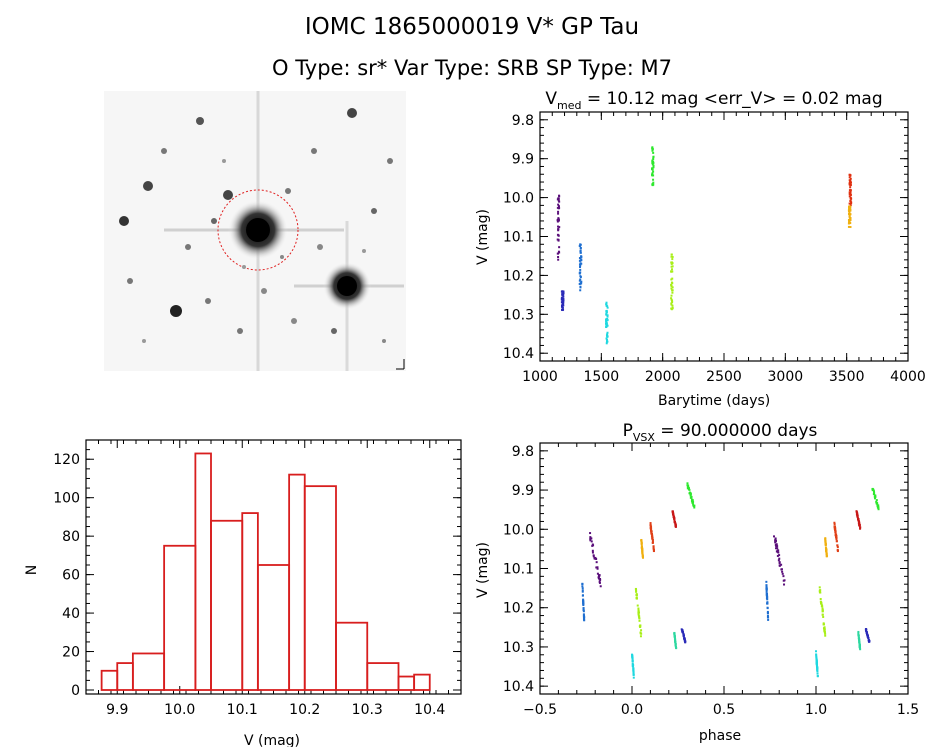 This screenshot has width=944, height=747. What do you see at coordinates (273, 567) in the screenshot?
I see `histogram-frame` at bounding box center [273, 567].